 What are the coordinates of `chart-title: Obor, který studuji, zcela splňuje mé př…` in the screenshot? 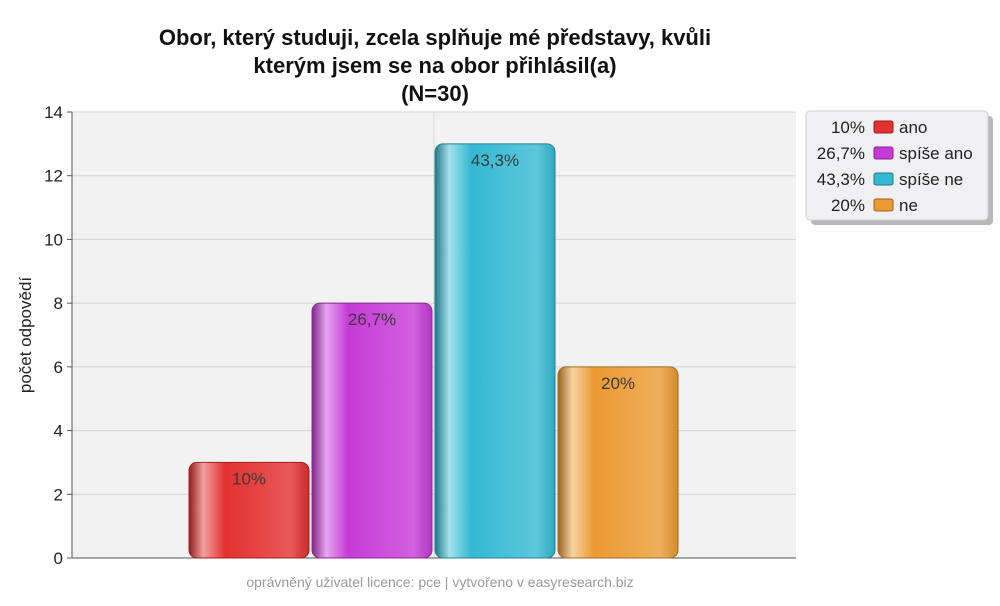 It's located at (435, 65).